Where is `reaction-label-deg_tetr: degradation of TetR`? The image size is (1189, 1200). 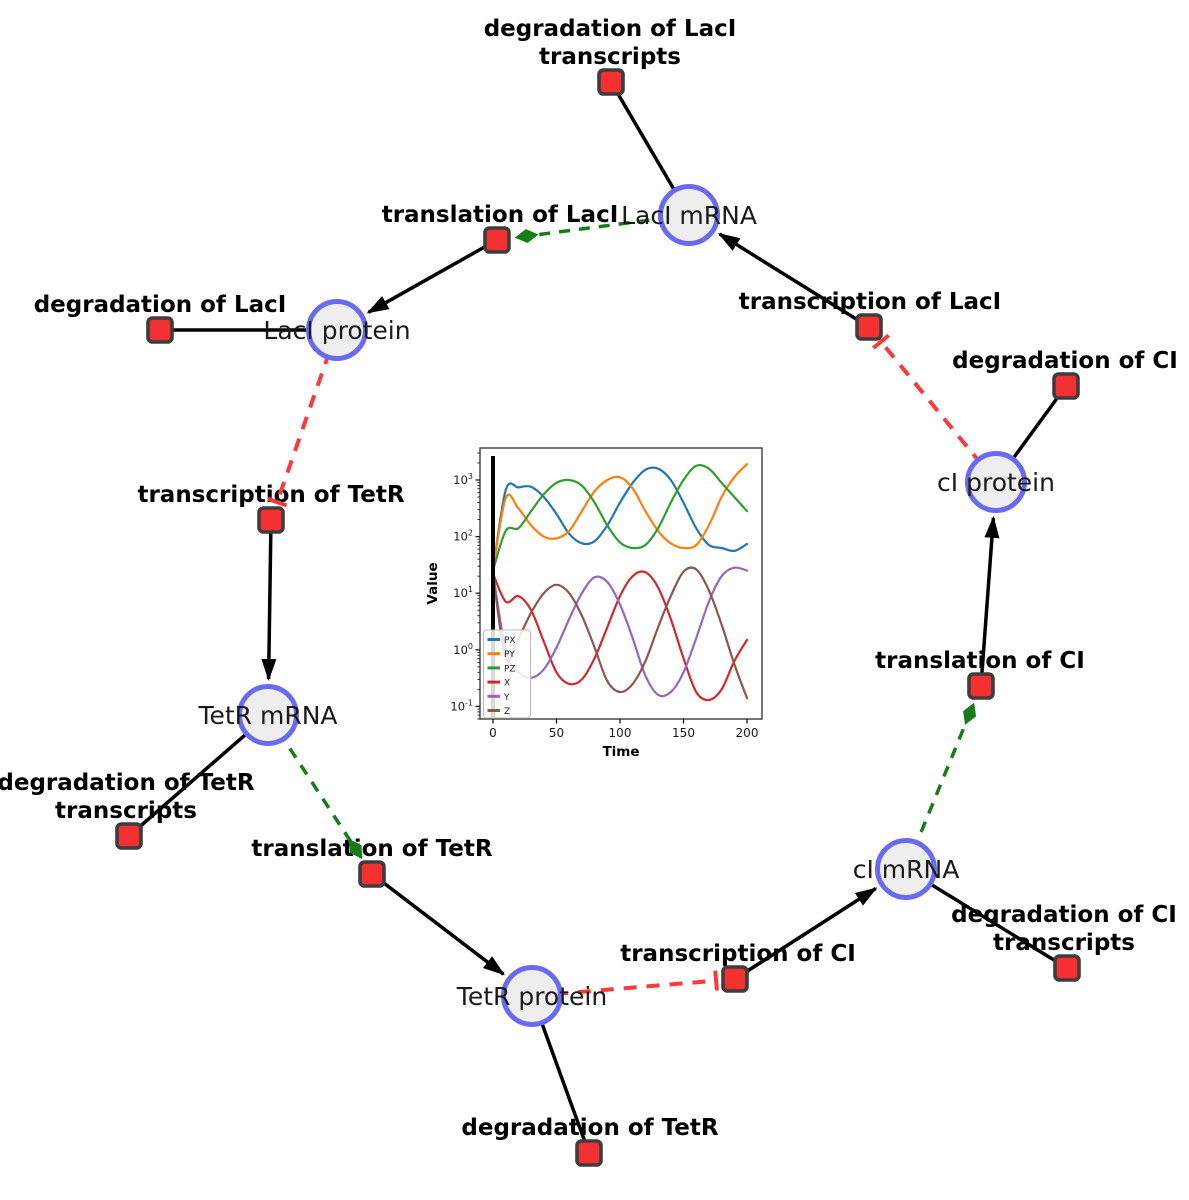
reaction-label-deg_tetr: degradation of TetR is located at coordinates (589, 1128).